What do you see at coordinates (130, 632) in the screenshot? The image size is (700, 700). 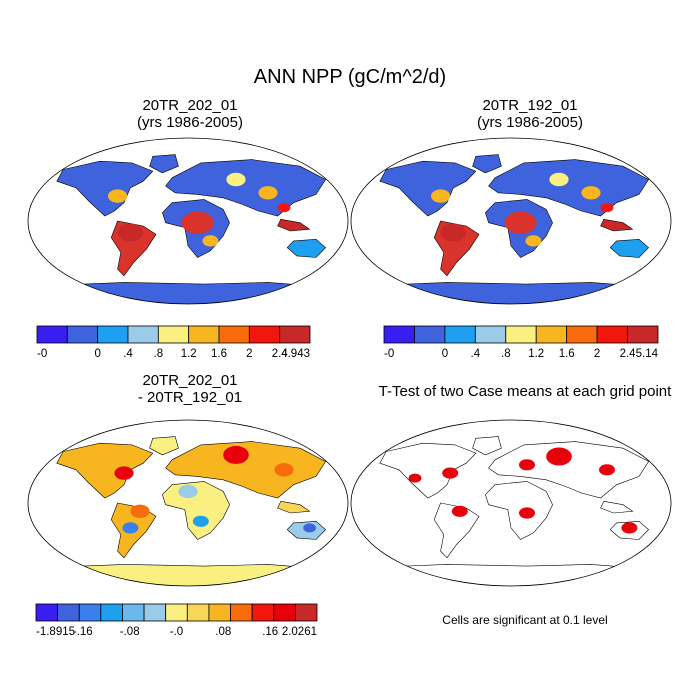 I see `colorbar-label: -.08` at bounding box center [130, 632].